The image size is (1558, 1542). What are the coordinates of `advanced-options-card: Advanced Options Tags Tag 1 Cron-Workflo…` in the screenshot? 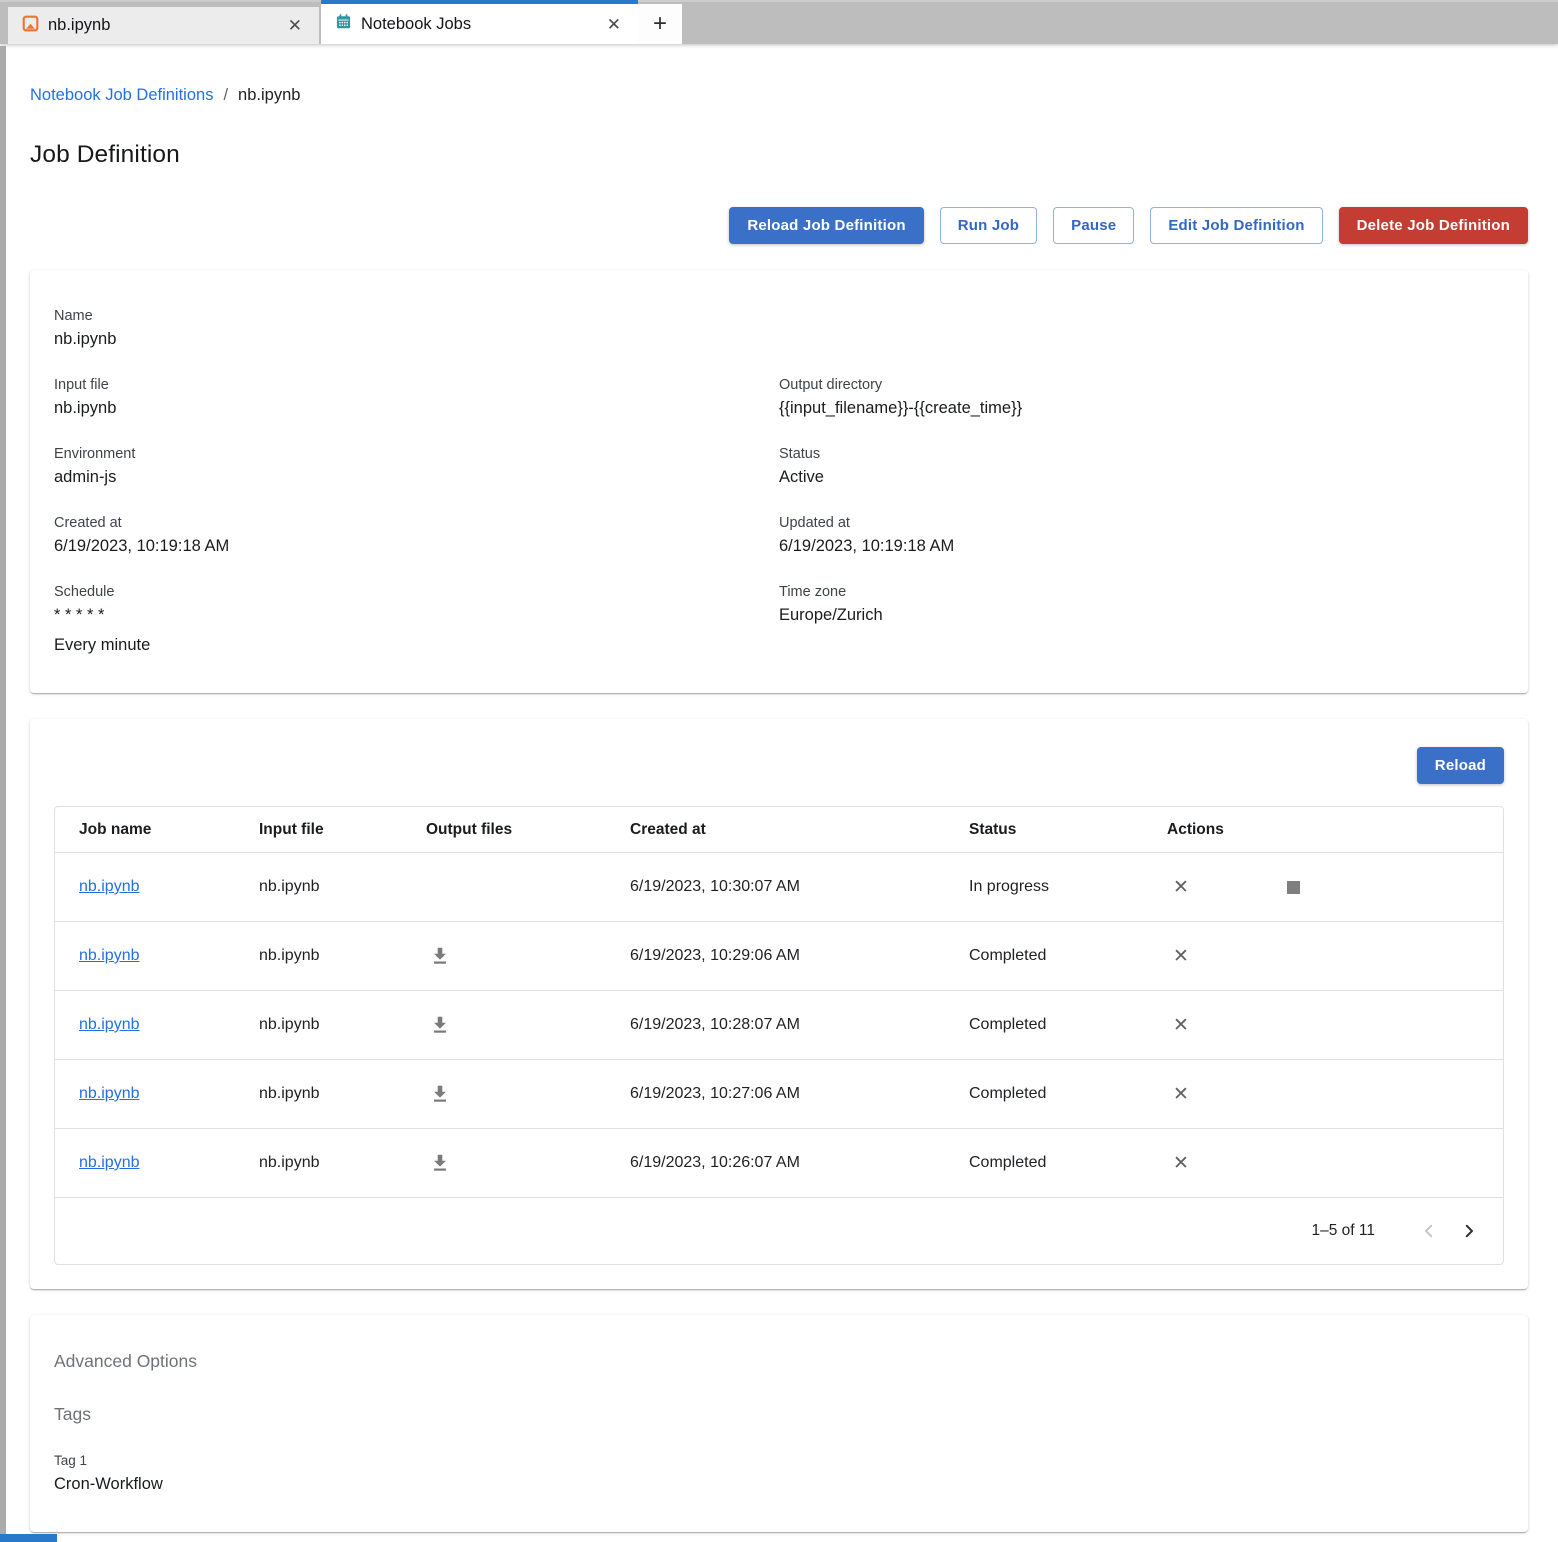 It's located at (779, 1423).